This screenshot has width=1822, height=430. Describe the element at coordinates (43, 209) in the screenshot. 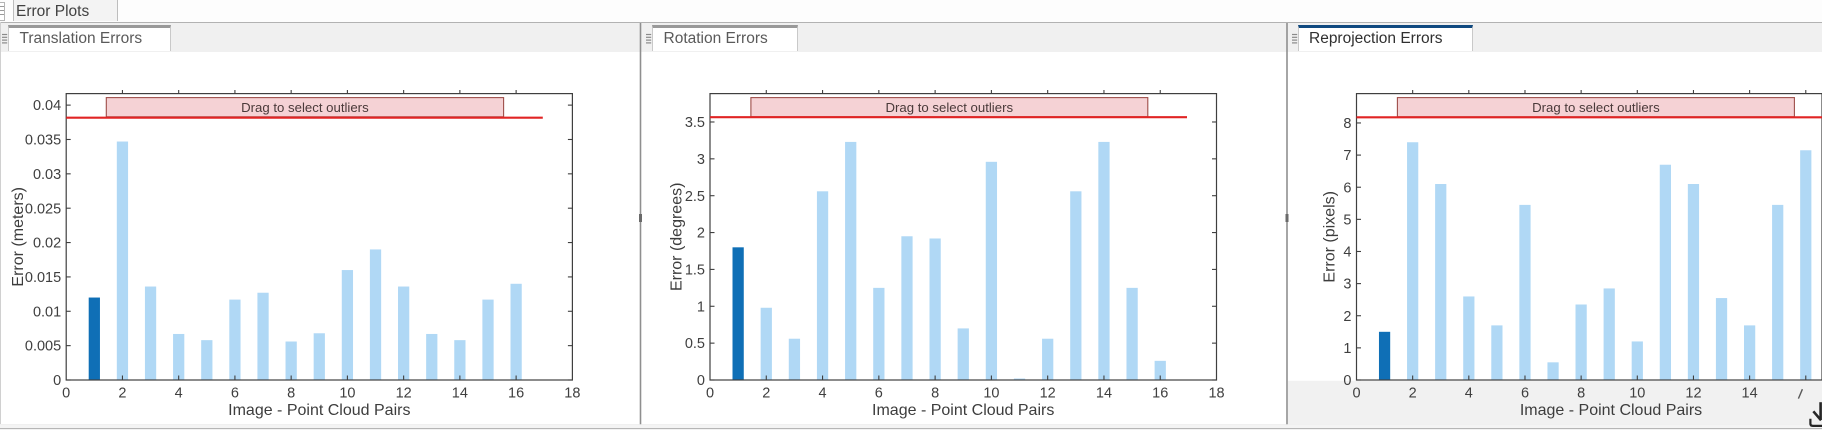

I see `svg-text: 0.025` at that location.